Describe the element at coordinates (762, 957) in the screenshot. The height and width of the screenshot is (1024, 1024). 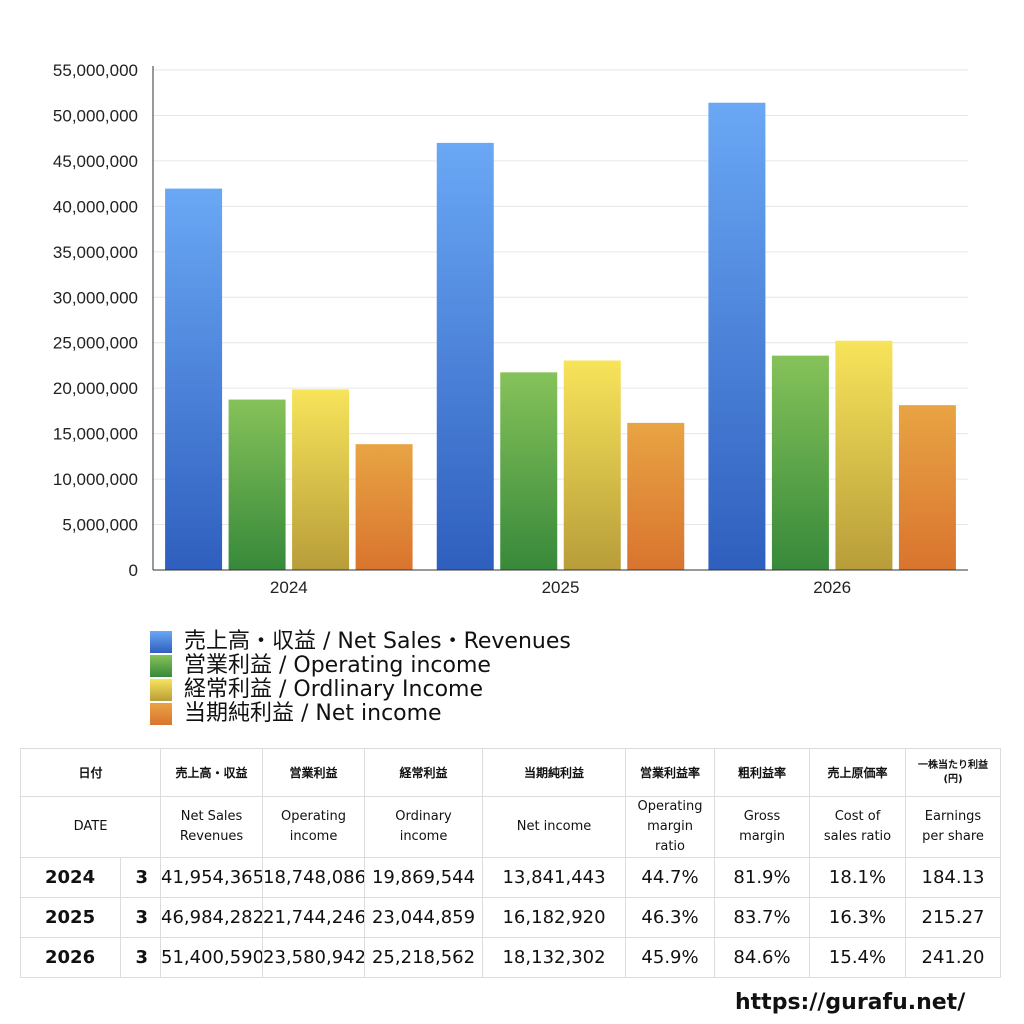
I see `cell-gross-margin: 84.6%` at that location.